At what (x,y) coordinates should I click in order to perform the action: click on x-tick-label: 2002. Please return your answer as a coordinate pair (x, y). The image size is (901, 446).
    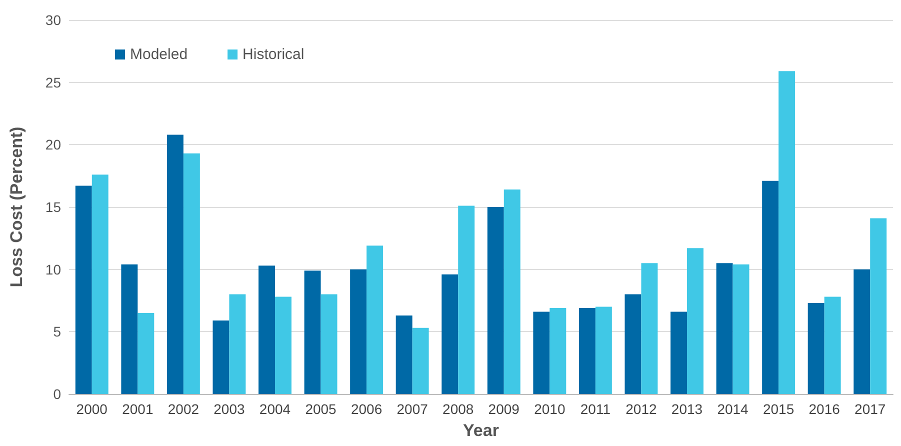
    Looking at the image, I should click on (184, 409).